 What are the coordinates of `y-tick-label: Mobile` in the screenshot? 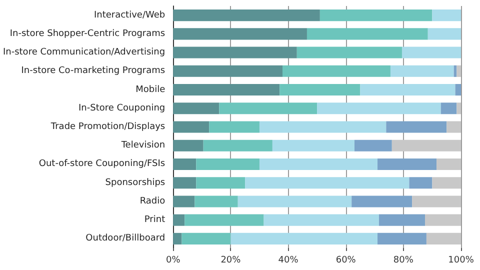 It's located at (151, 89).